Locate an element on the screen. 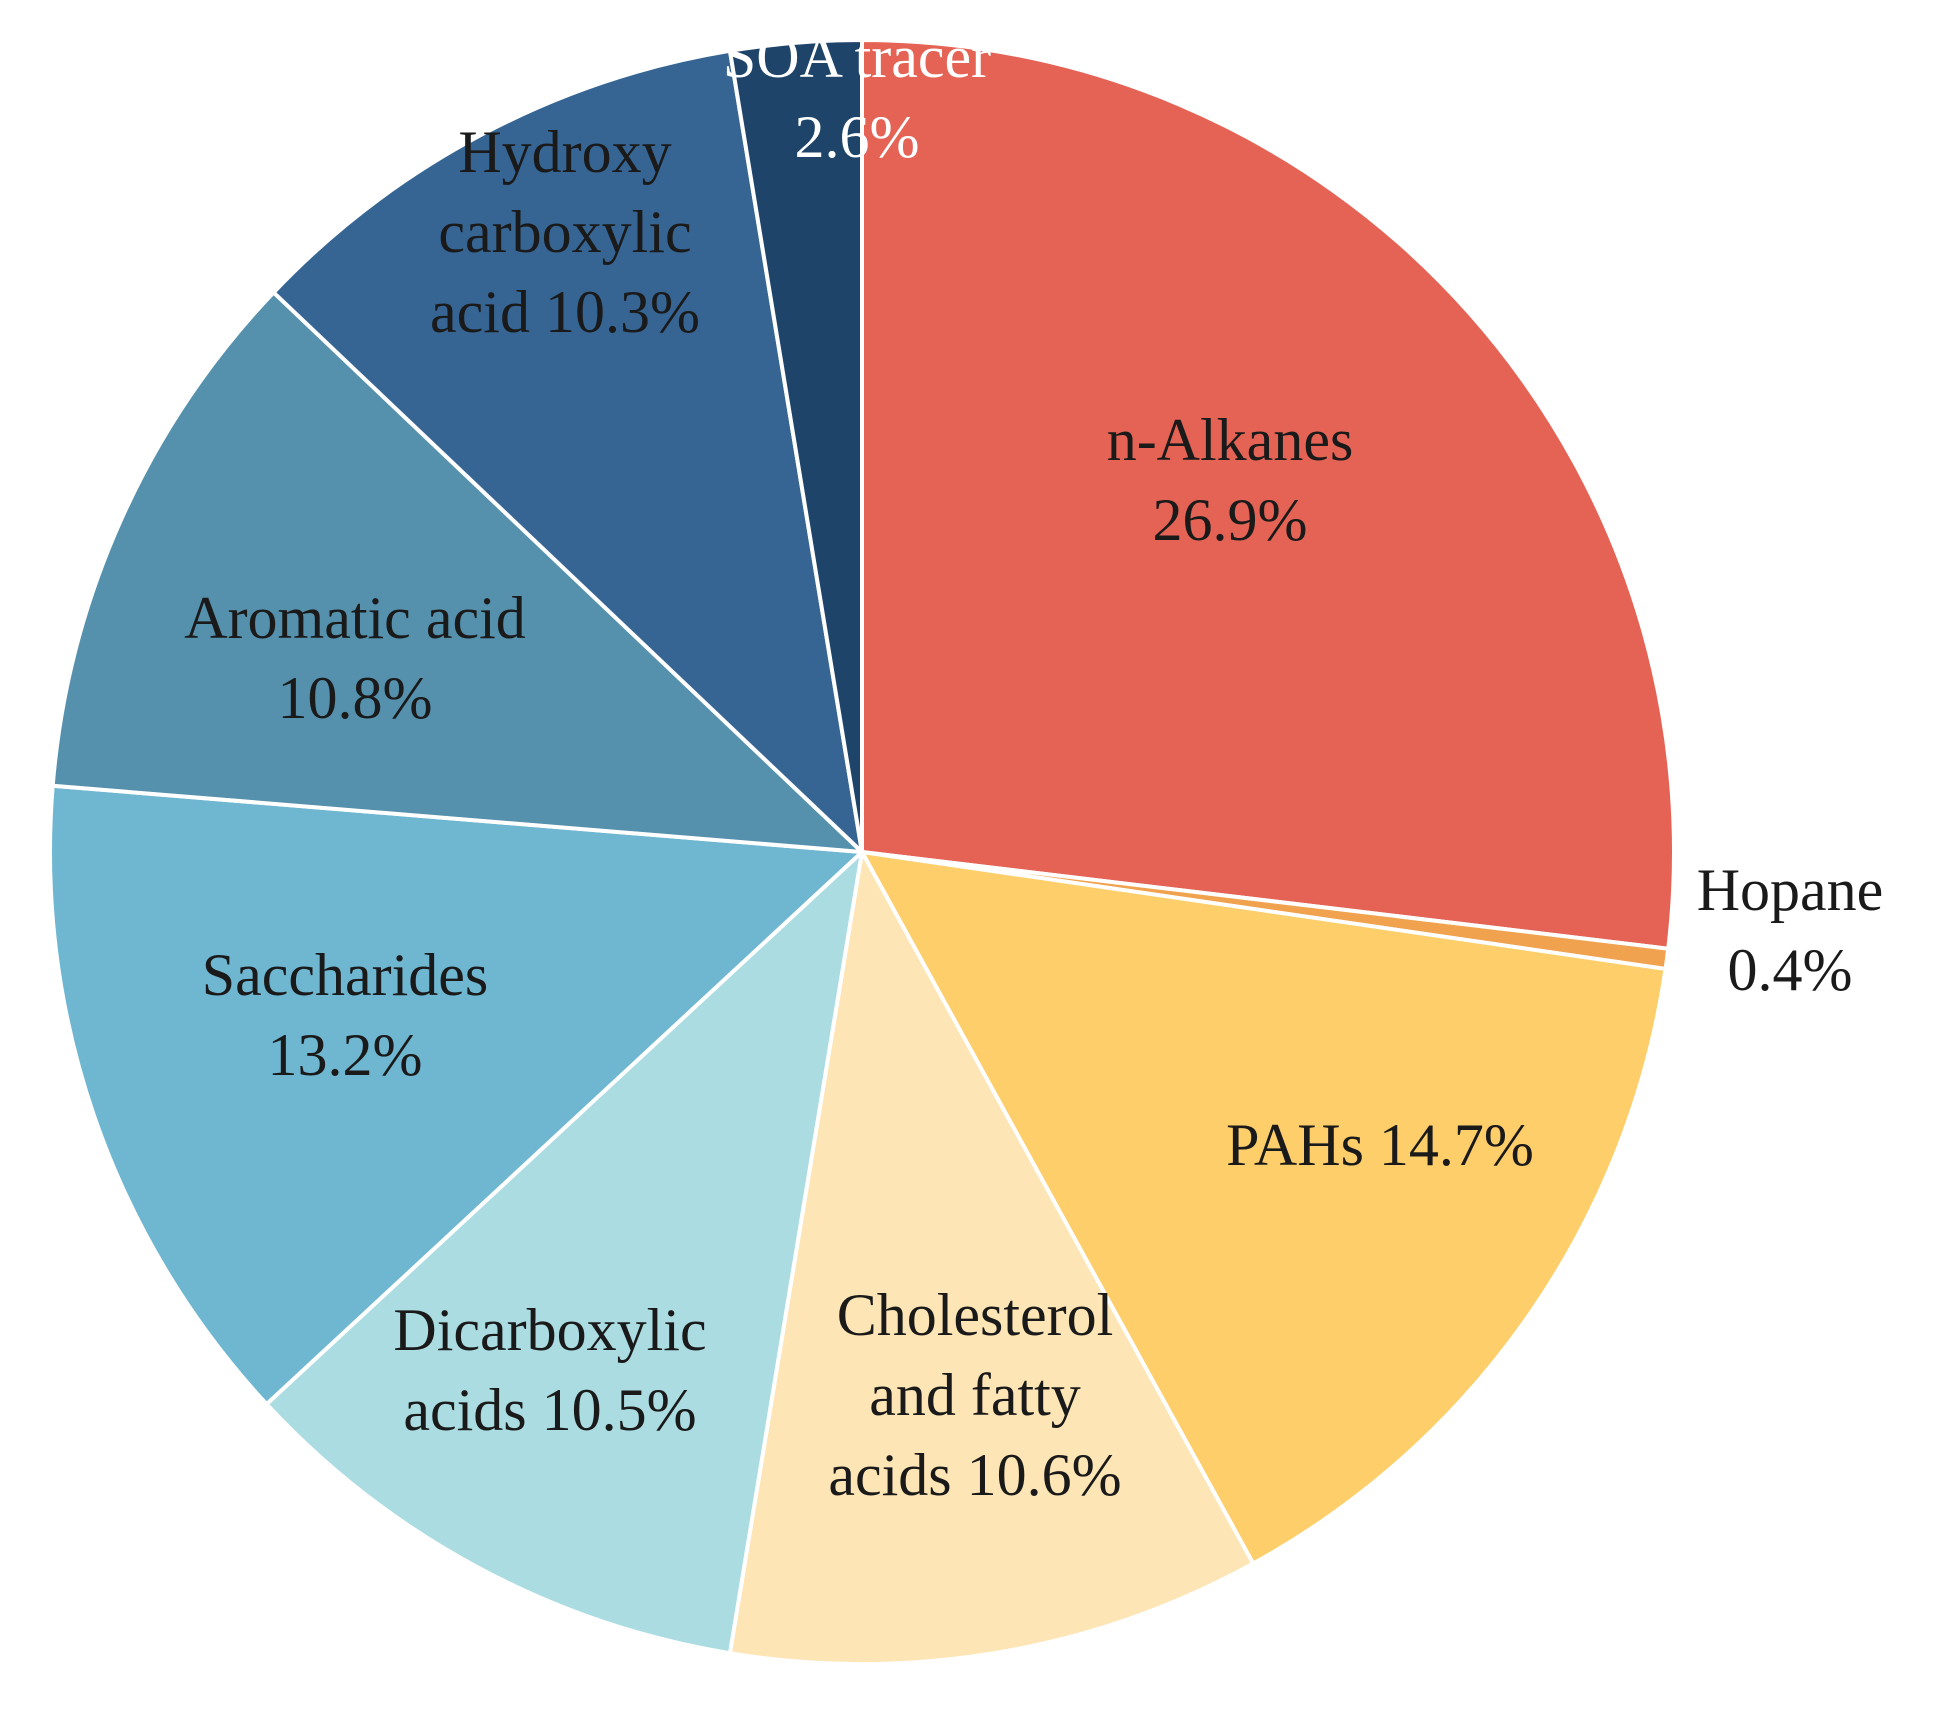 This screenshot has width=1942, height=1718. slice-label-line: Cholesterol is located at coordinates (975, 1315).